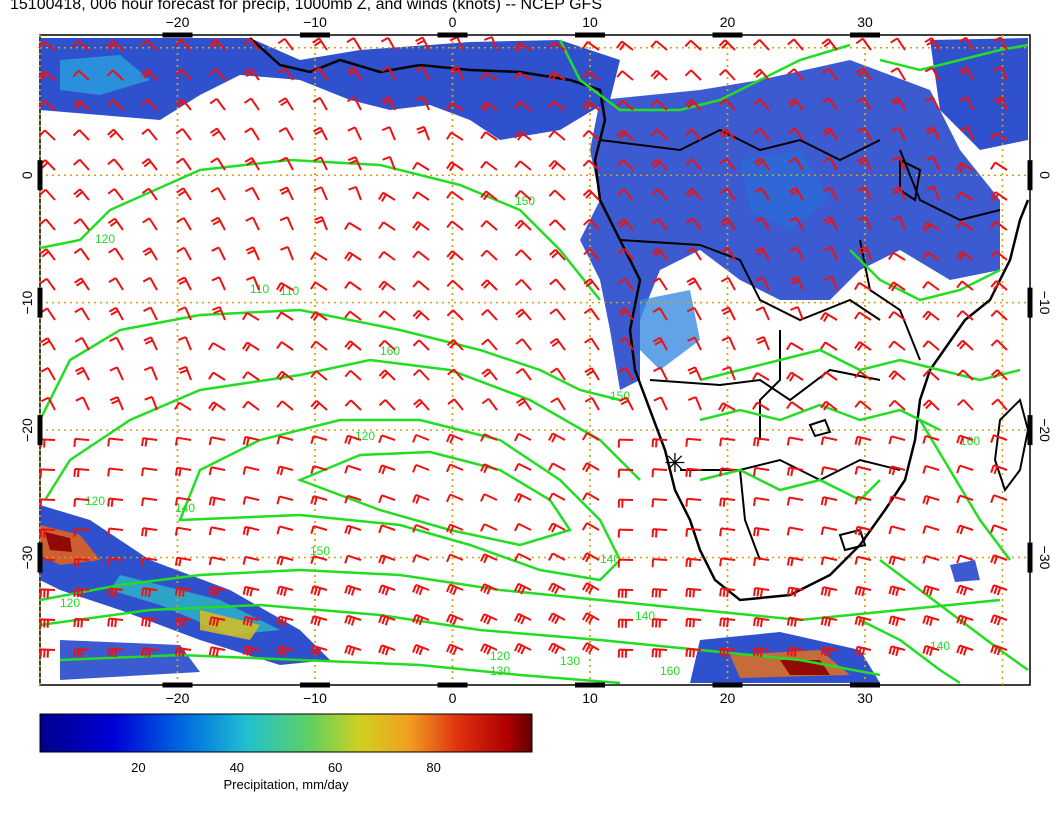 This screenshot has height=816, width=1056. What do you see at coordinates (105, 239) in the screenshot?
I see `contour-label: 120` at bounding box center [105, 239].